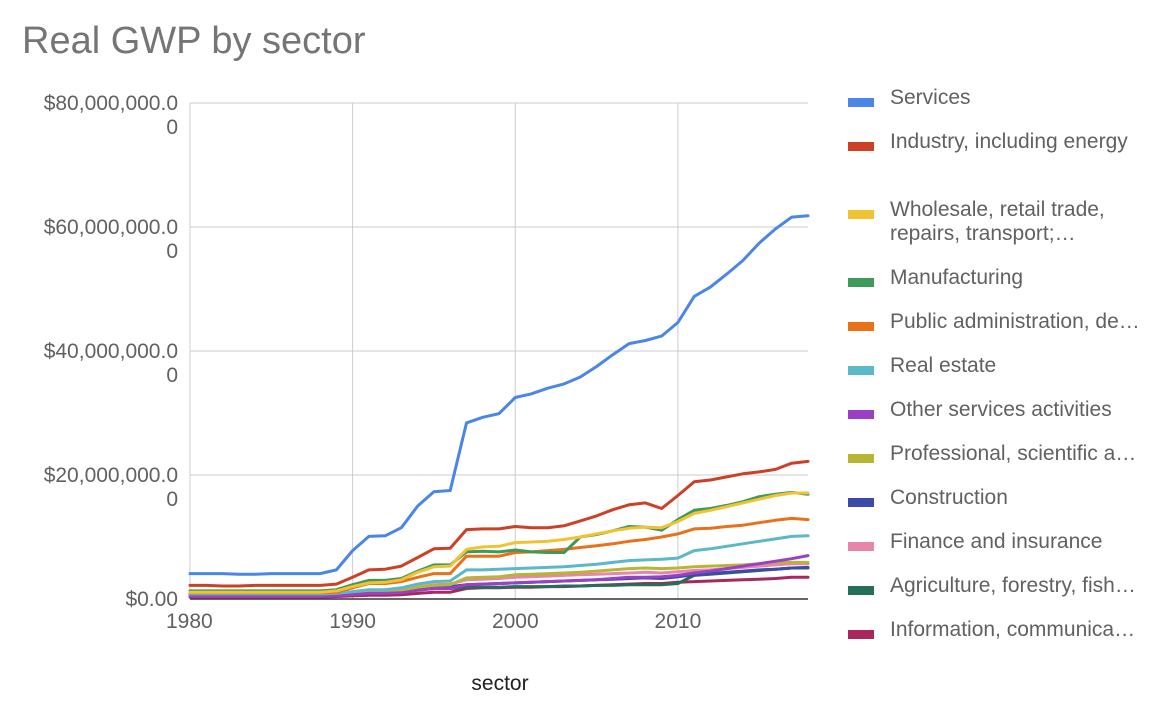 This screenshot has height=724, width=1176. I want to click on legend-item: Real estate, so click(994, 366).